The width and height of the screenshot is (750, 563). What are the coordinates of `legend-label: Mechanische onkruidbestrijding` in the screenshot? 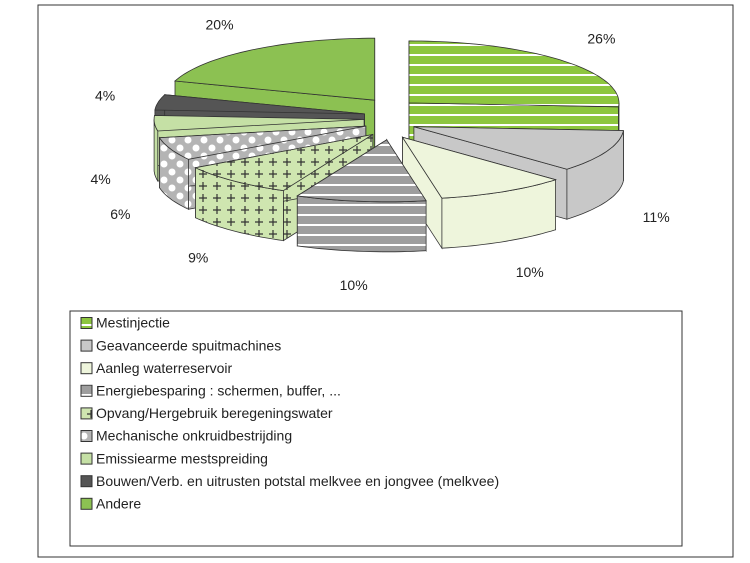 It's located at (194, 436).